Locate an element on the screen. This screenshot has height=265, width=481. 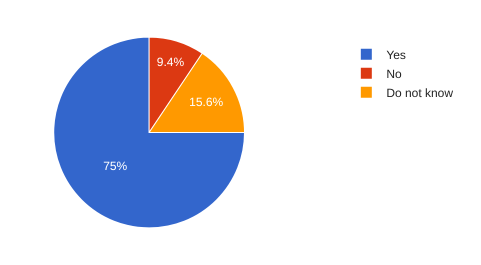
data-label: 15.6% is located at coordinates (206, 101).